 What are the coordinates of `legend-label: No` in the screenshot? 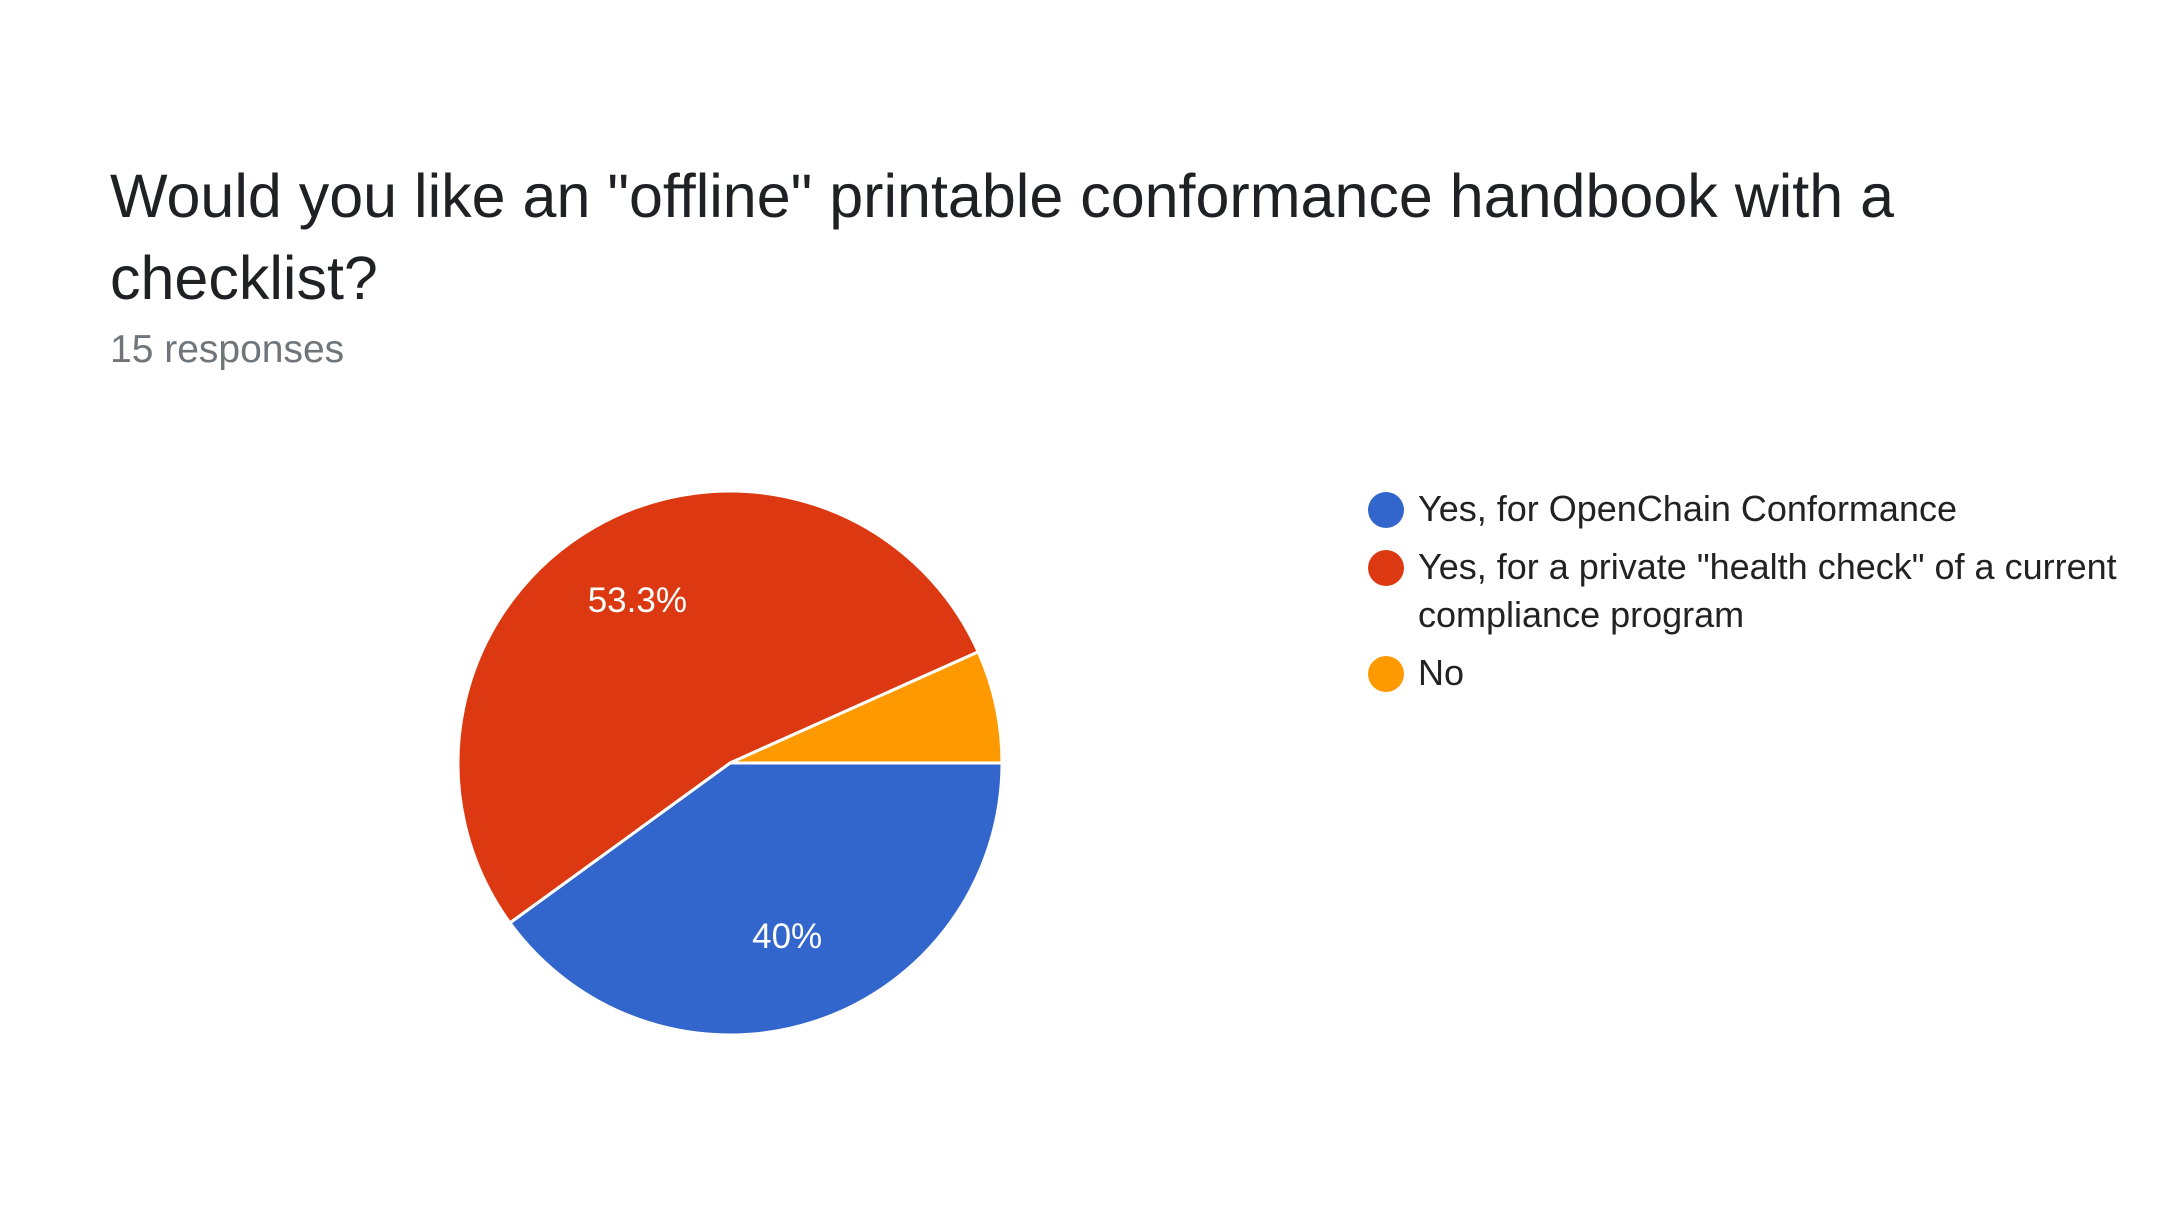 It's located at (1441, 672).